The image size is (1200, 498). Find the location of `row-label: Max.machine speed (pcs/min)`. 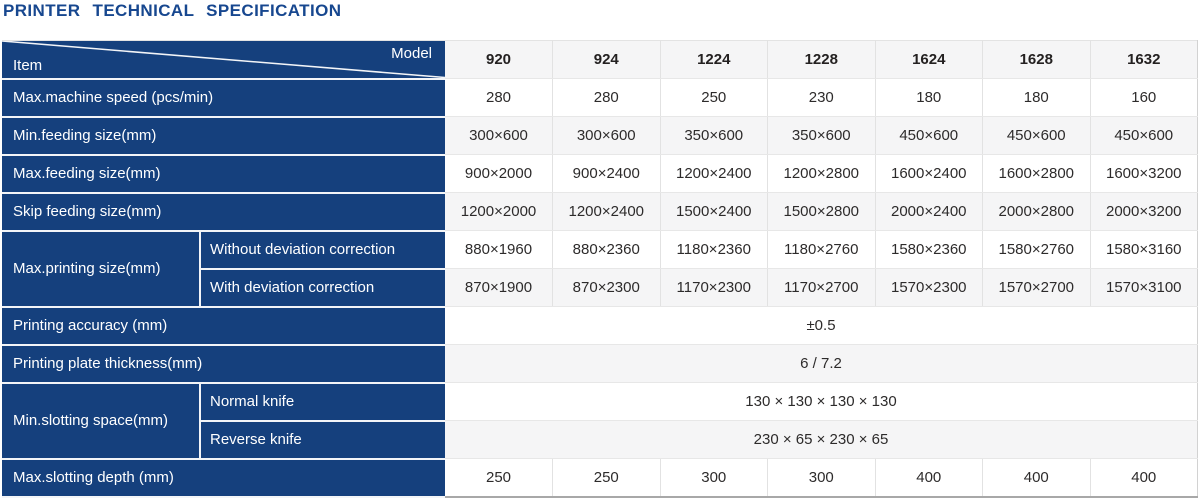

row-label: Max.machine speed (pcs/min) is located at coordinates (223, 98).